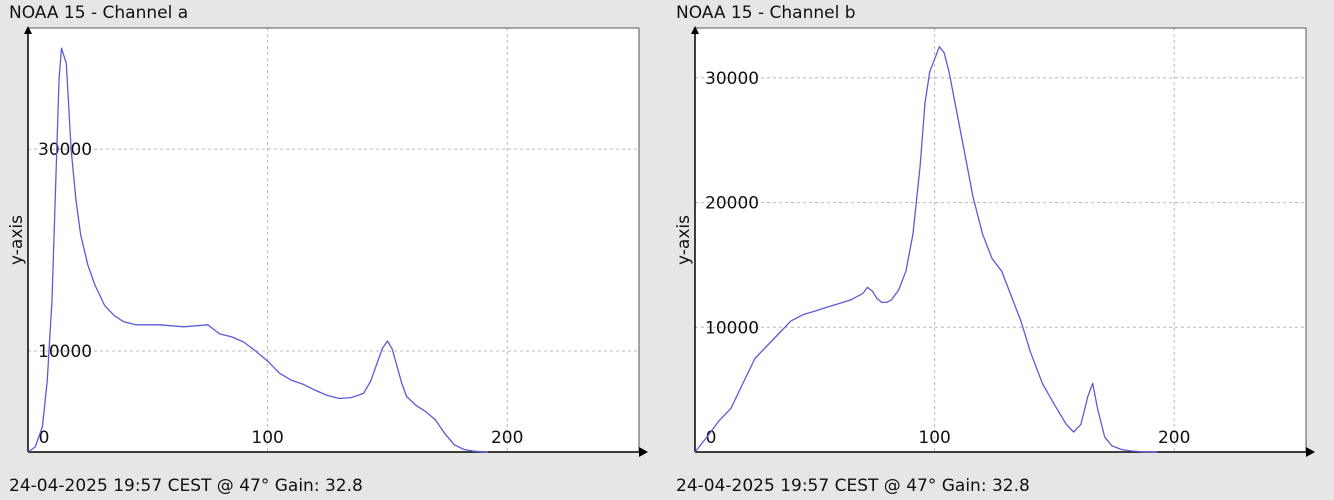 This screenshot has width=1334, height=500. What do you see at coordinates (766, 13) in the screenshot?
I see `chart-title: NOAA 15 - Channel b` at bounding box center [766, 13].